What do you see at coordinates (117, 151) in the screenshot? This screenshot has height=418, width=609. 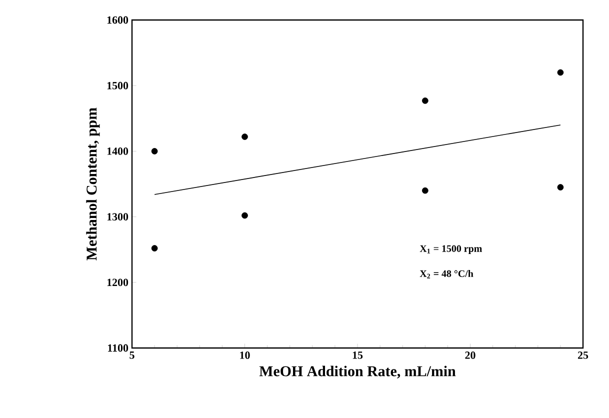 I see `y-tick-label: 1400` at bounding box center [117, 151].